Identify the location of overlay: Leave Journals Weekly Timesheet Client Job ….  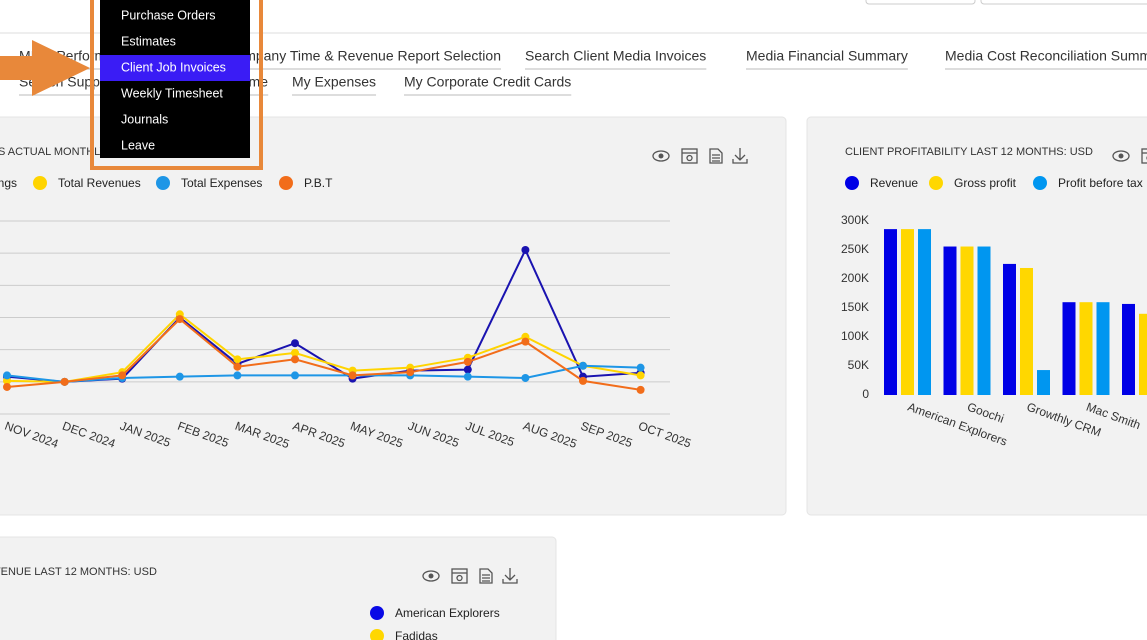
(131, 85).